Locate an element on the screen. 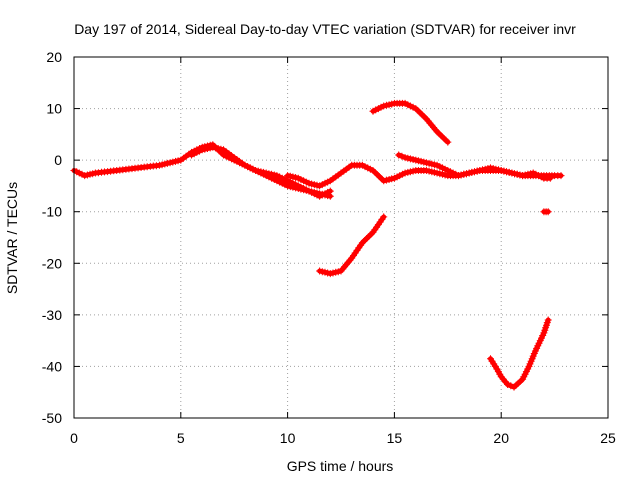 Image resolution: width=640 pixels, height=480 pixels. x-tick-label: 25 is located at coordinates (608, 438).